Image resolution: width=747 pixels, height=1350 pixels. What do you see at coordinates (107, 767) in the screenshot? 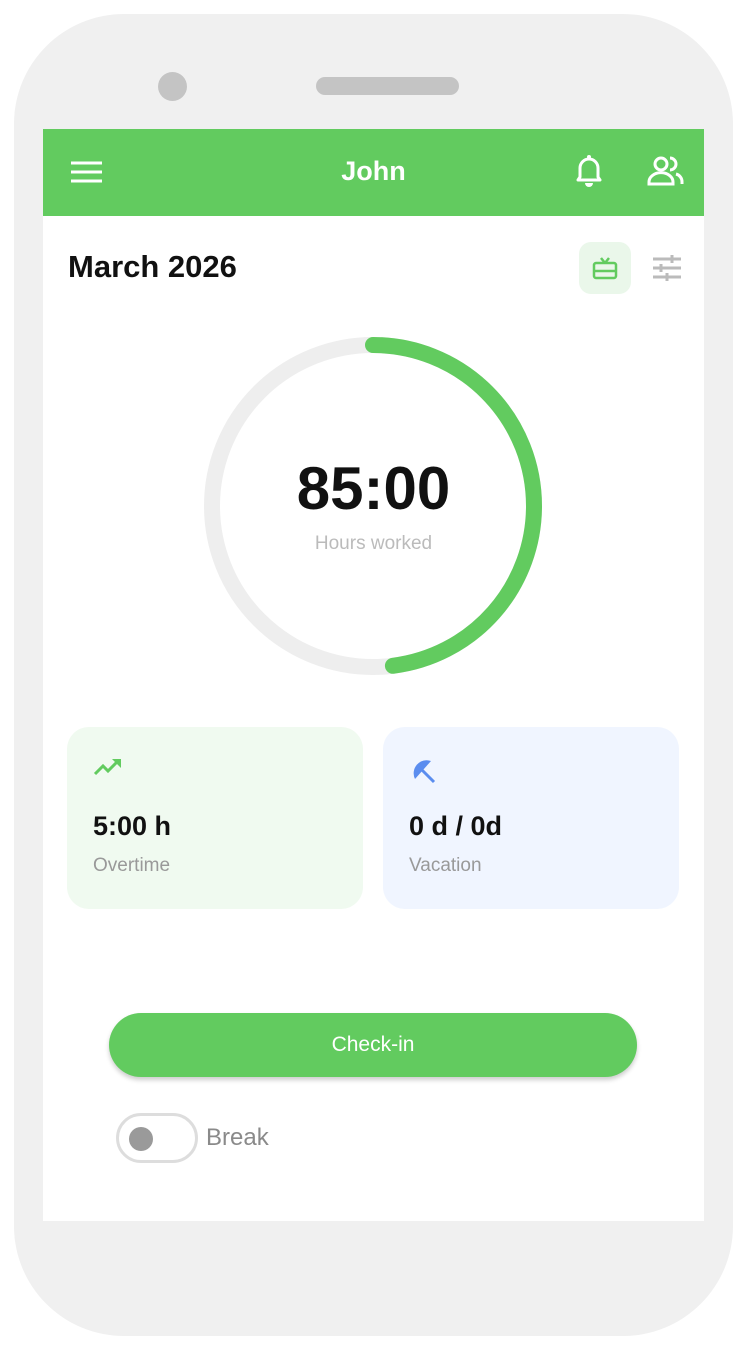
I see `trending-up-icon` at bounding box center [107, 767].